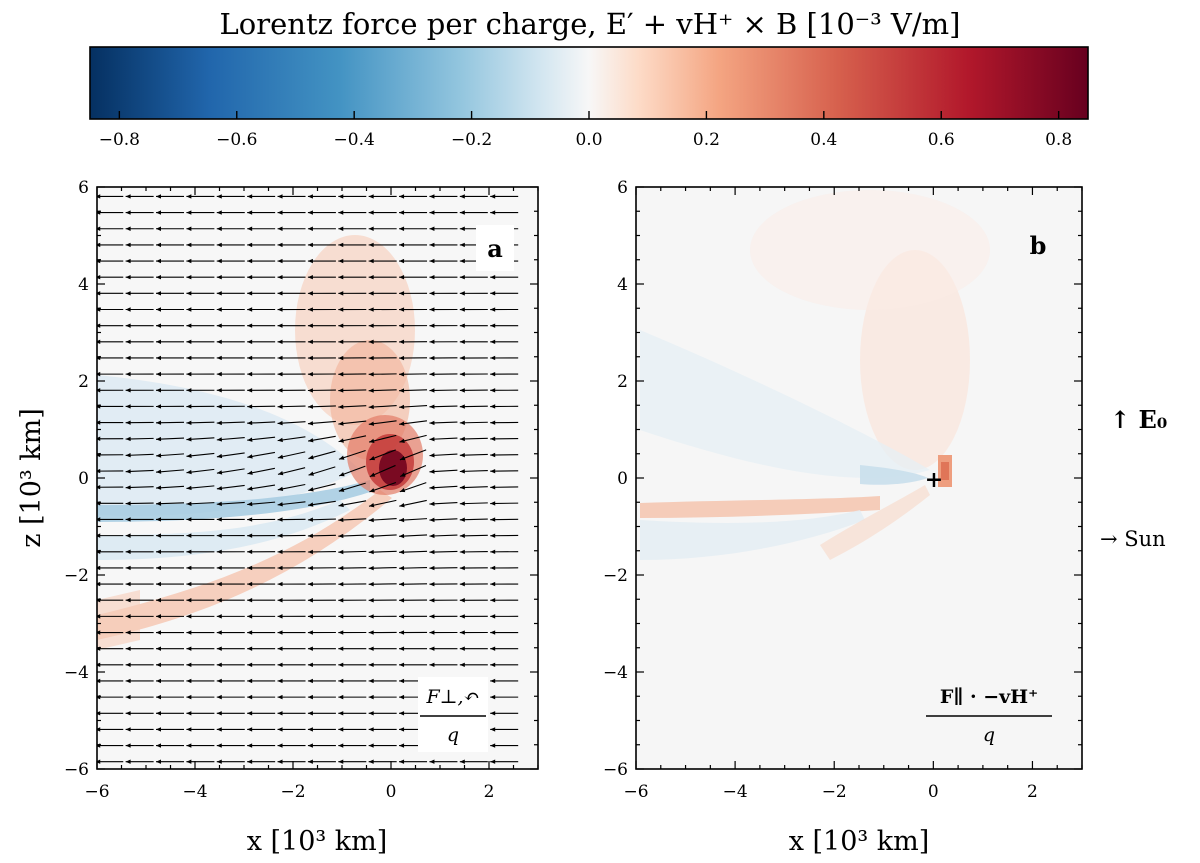 The image size is (1200, 863). I want to click on sun-direction-label: → Sun, so click(1133, 539).